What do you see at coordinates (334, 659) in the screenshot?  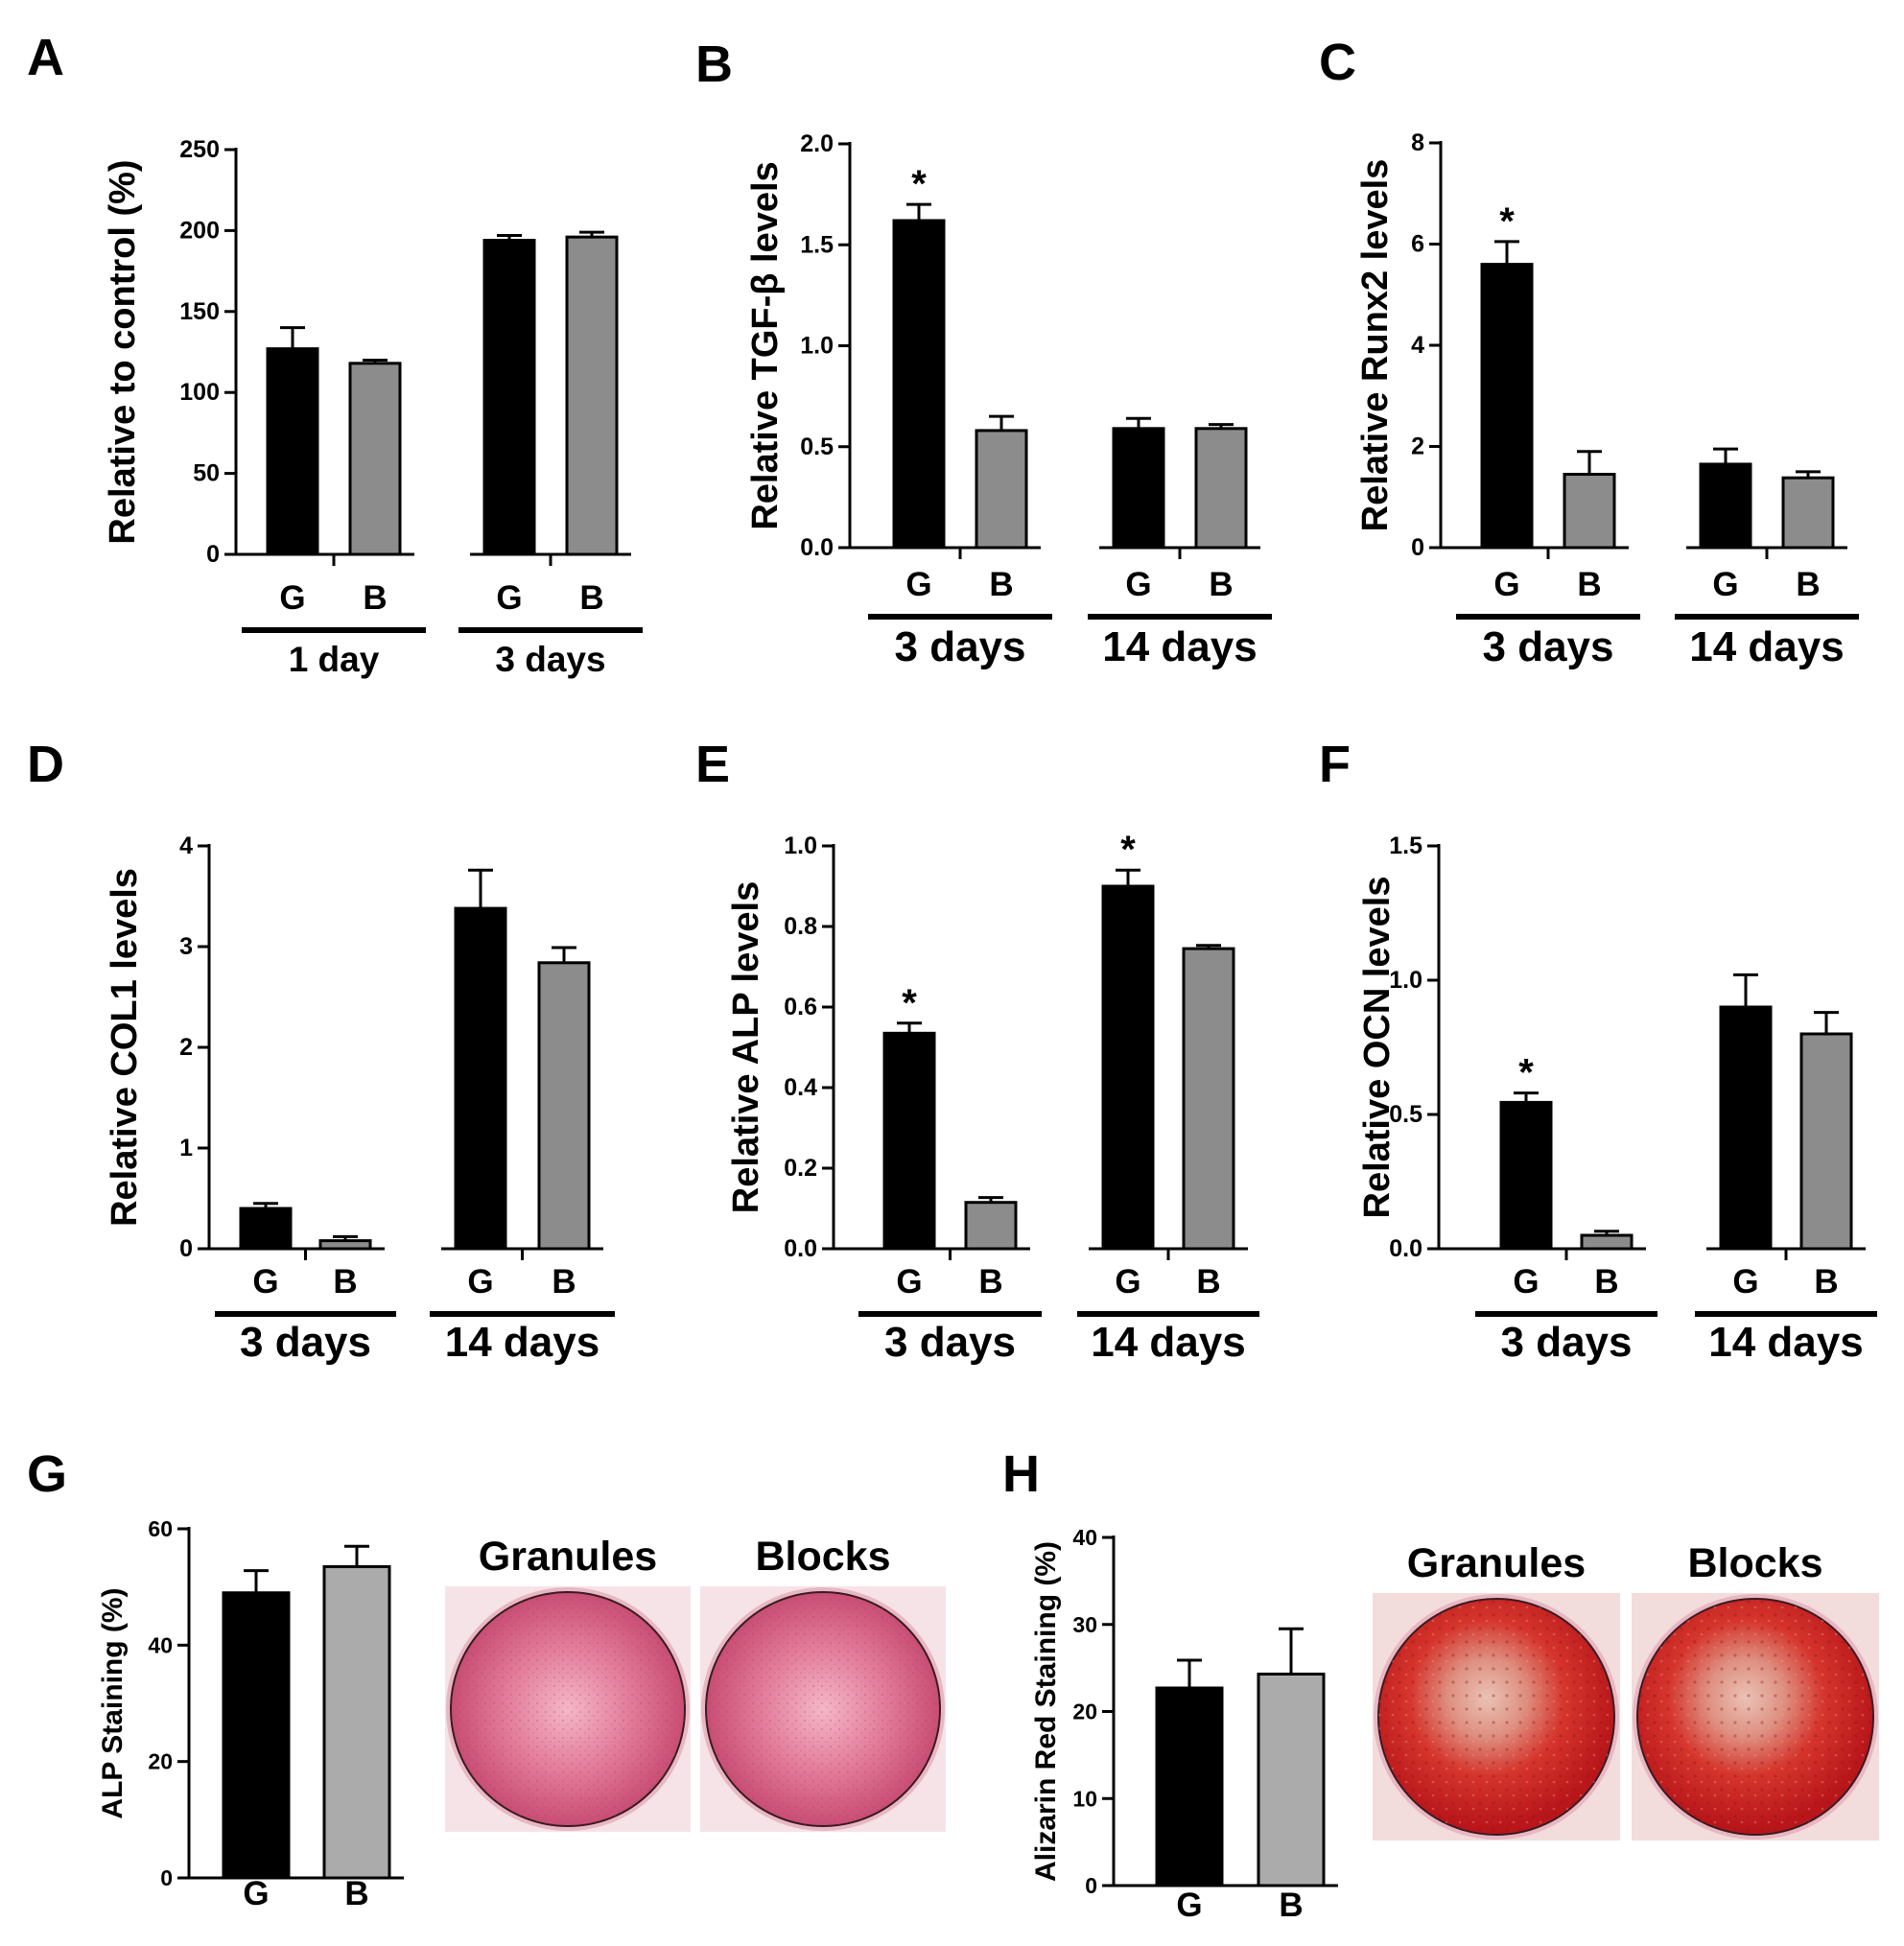 I see `group-label: 1 day` at bounding box center [334, 659].